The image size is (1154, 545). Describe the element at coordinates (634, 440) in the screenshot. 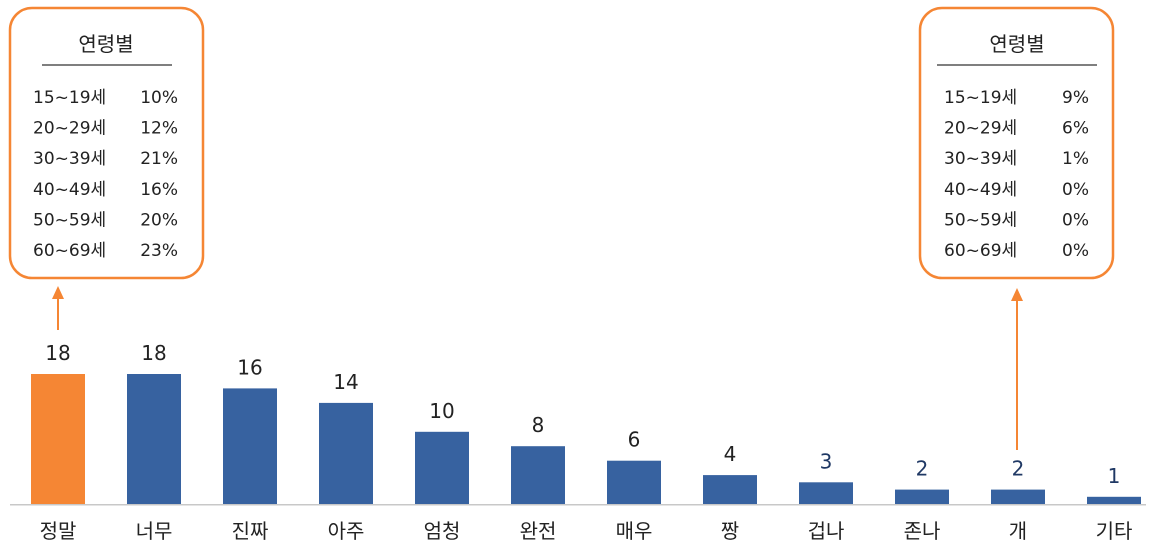

I see `value-label-매우: 6` at that location.